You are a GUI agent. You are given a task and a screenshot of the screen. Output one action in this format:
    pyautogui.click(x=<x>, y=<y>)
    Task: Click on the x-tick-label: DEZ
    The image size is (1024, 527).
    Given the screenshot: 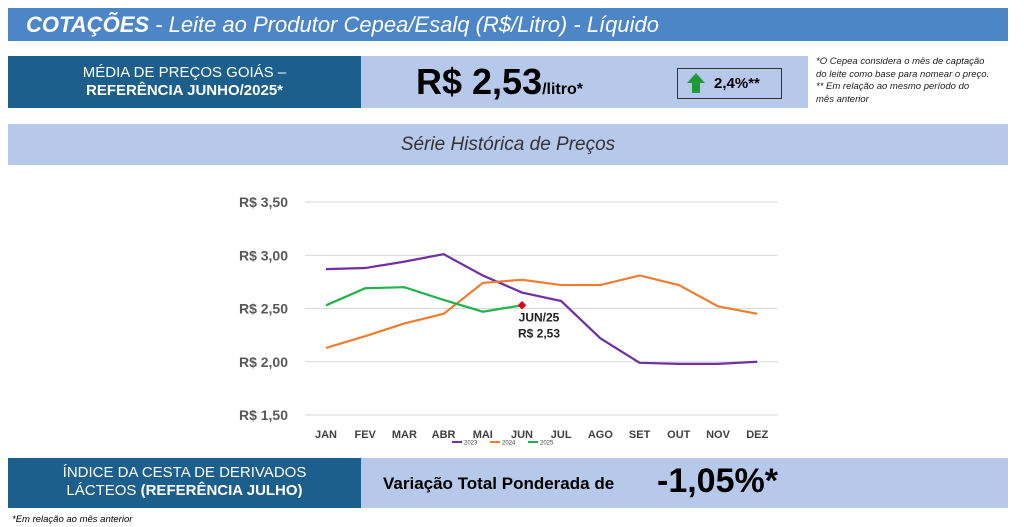 What is the action you would take?
    pyautogui.click(x=757, y=435)
    